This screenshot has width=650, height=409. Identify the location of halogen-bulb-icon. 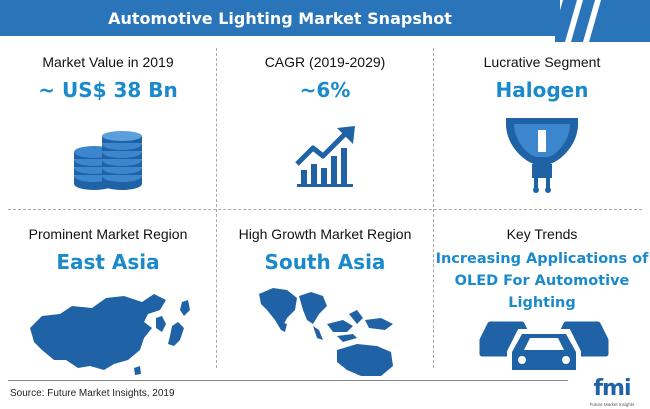
(542, 155).